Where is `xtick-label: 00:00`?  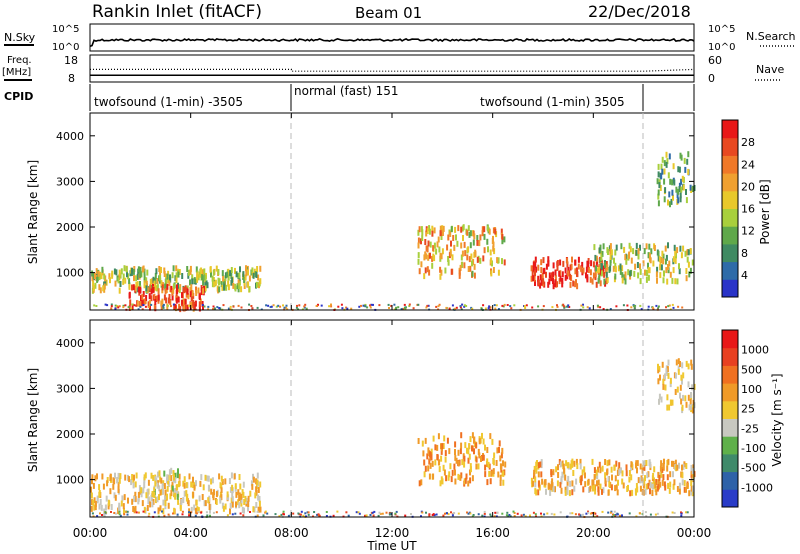
xtick-label: 00:00 is located at coordinates (694, 533).